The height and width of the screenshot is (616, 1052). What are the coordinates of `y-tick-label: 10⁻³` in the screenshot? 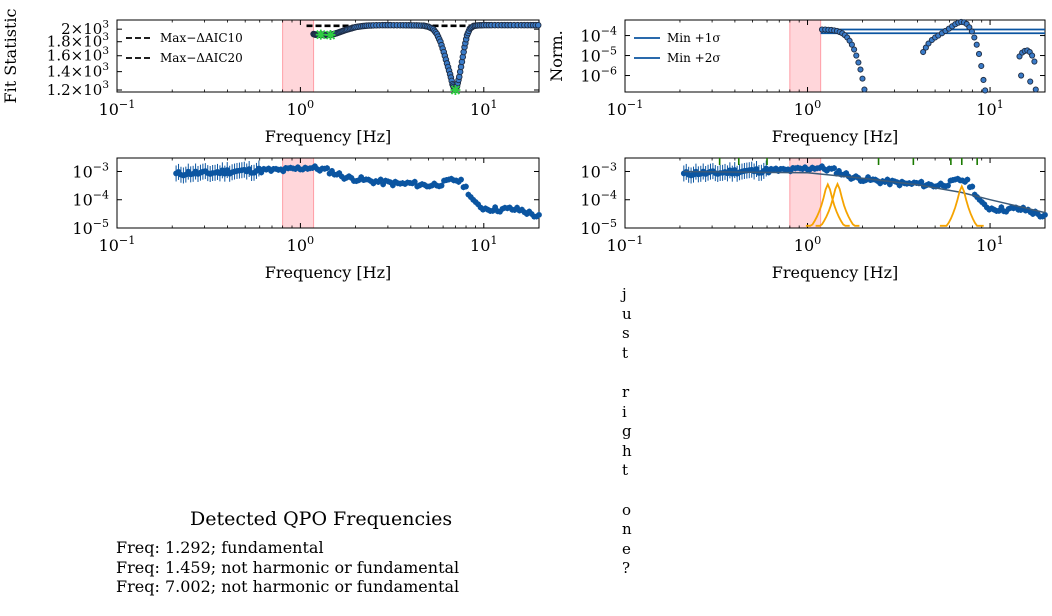 It's located at (598, 170).